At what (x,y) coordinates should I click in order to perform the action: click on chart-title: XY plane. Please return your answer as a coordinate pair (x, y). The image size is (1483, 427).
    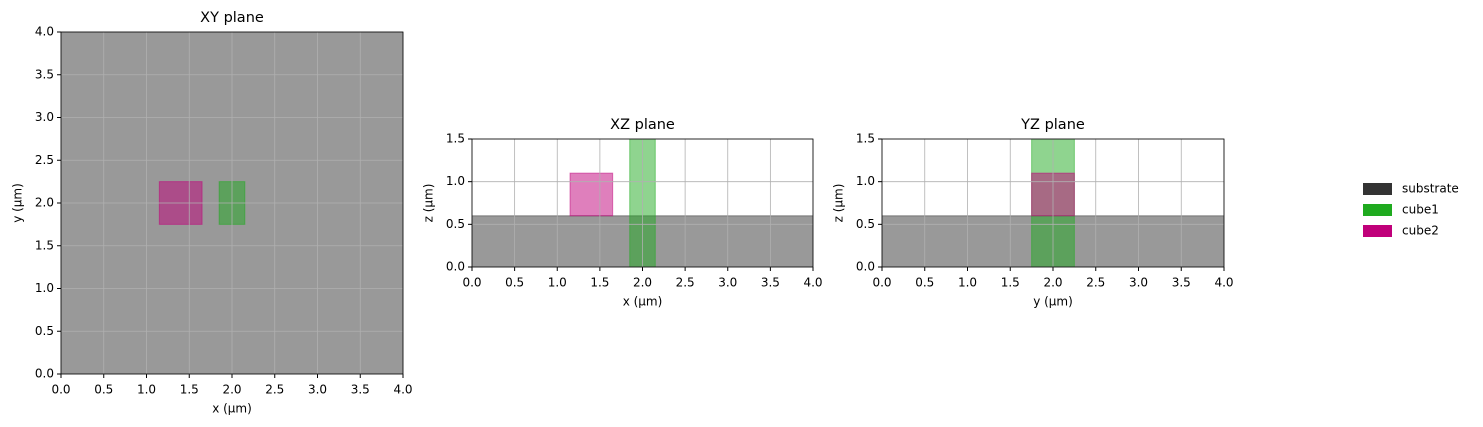
    Looking at the image, I should click on (232, 18).